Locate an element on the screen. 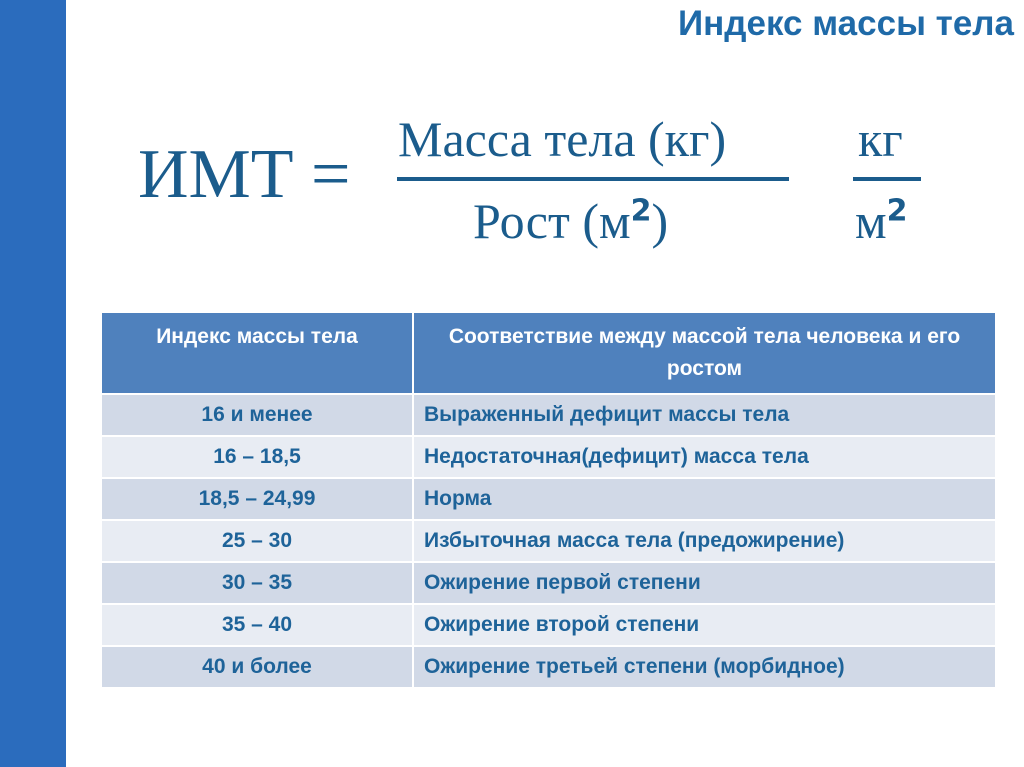 This screenshot has width=1024, height=767. bmi-range-cell: 25 – 30 is located at coordinates (257, 541).